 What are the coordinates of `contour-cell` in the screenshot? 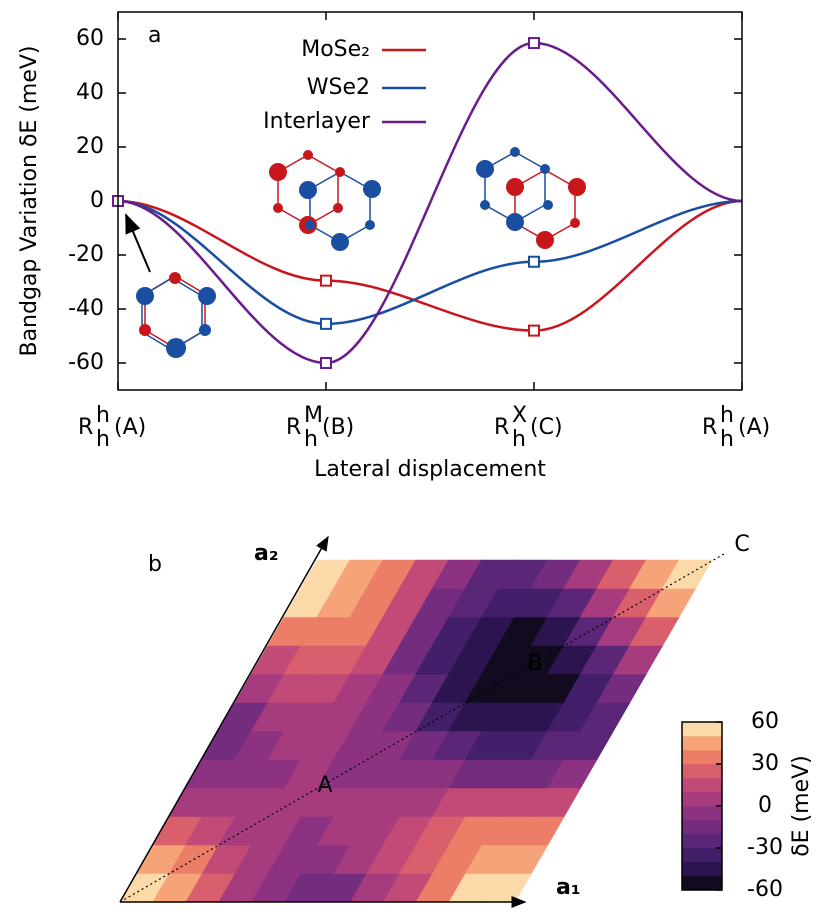 It's located at (687, 574).